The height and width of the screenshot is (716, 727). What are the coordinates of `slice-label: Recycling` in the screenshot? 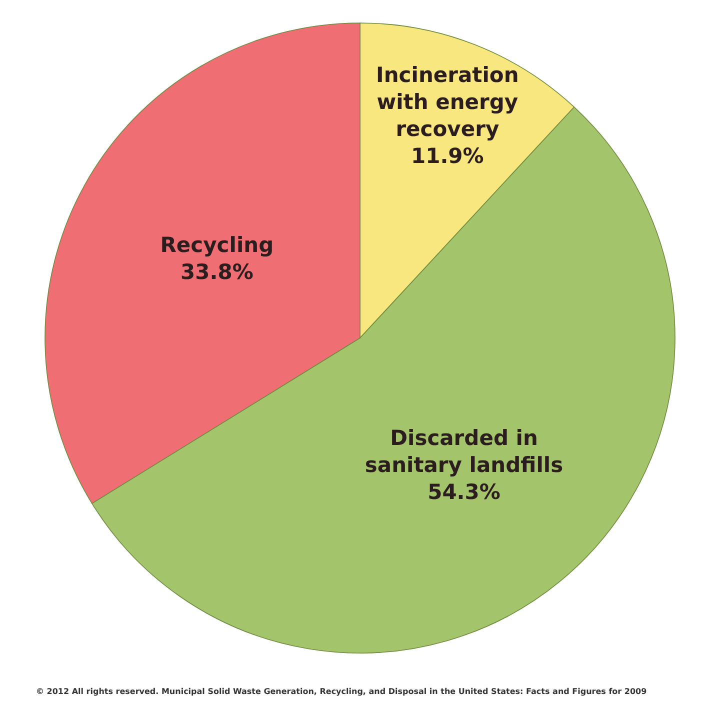 It's located at (217, 245).